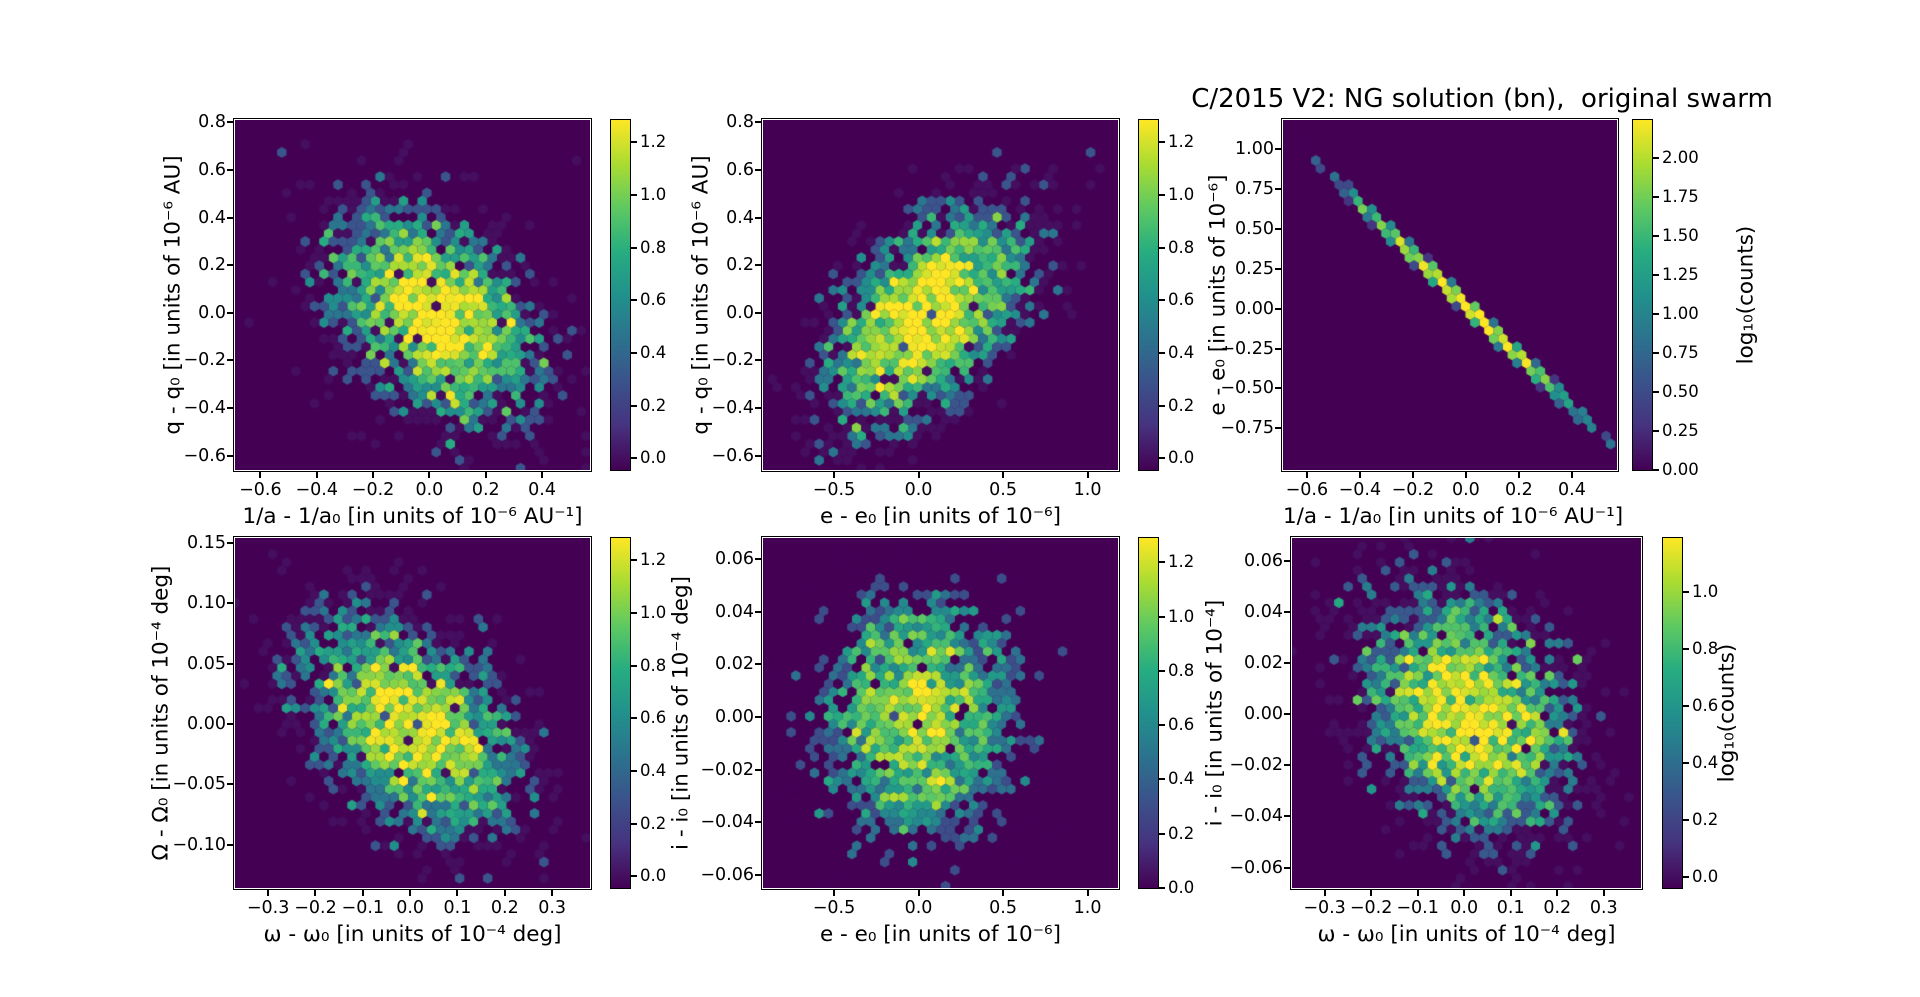 This screenshot has width=1920, height=997. I want to click on colorbar-tick-label: 2.00, so click(1680, 157).